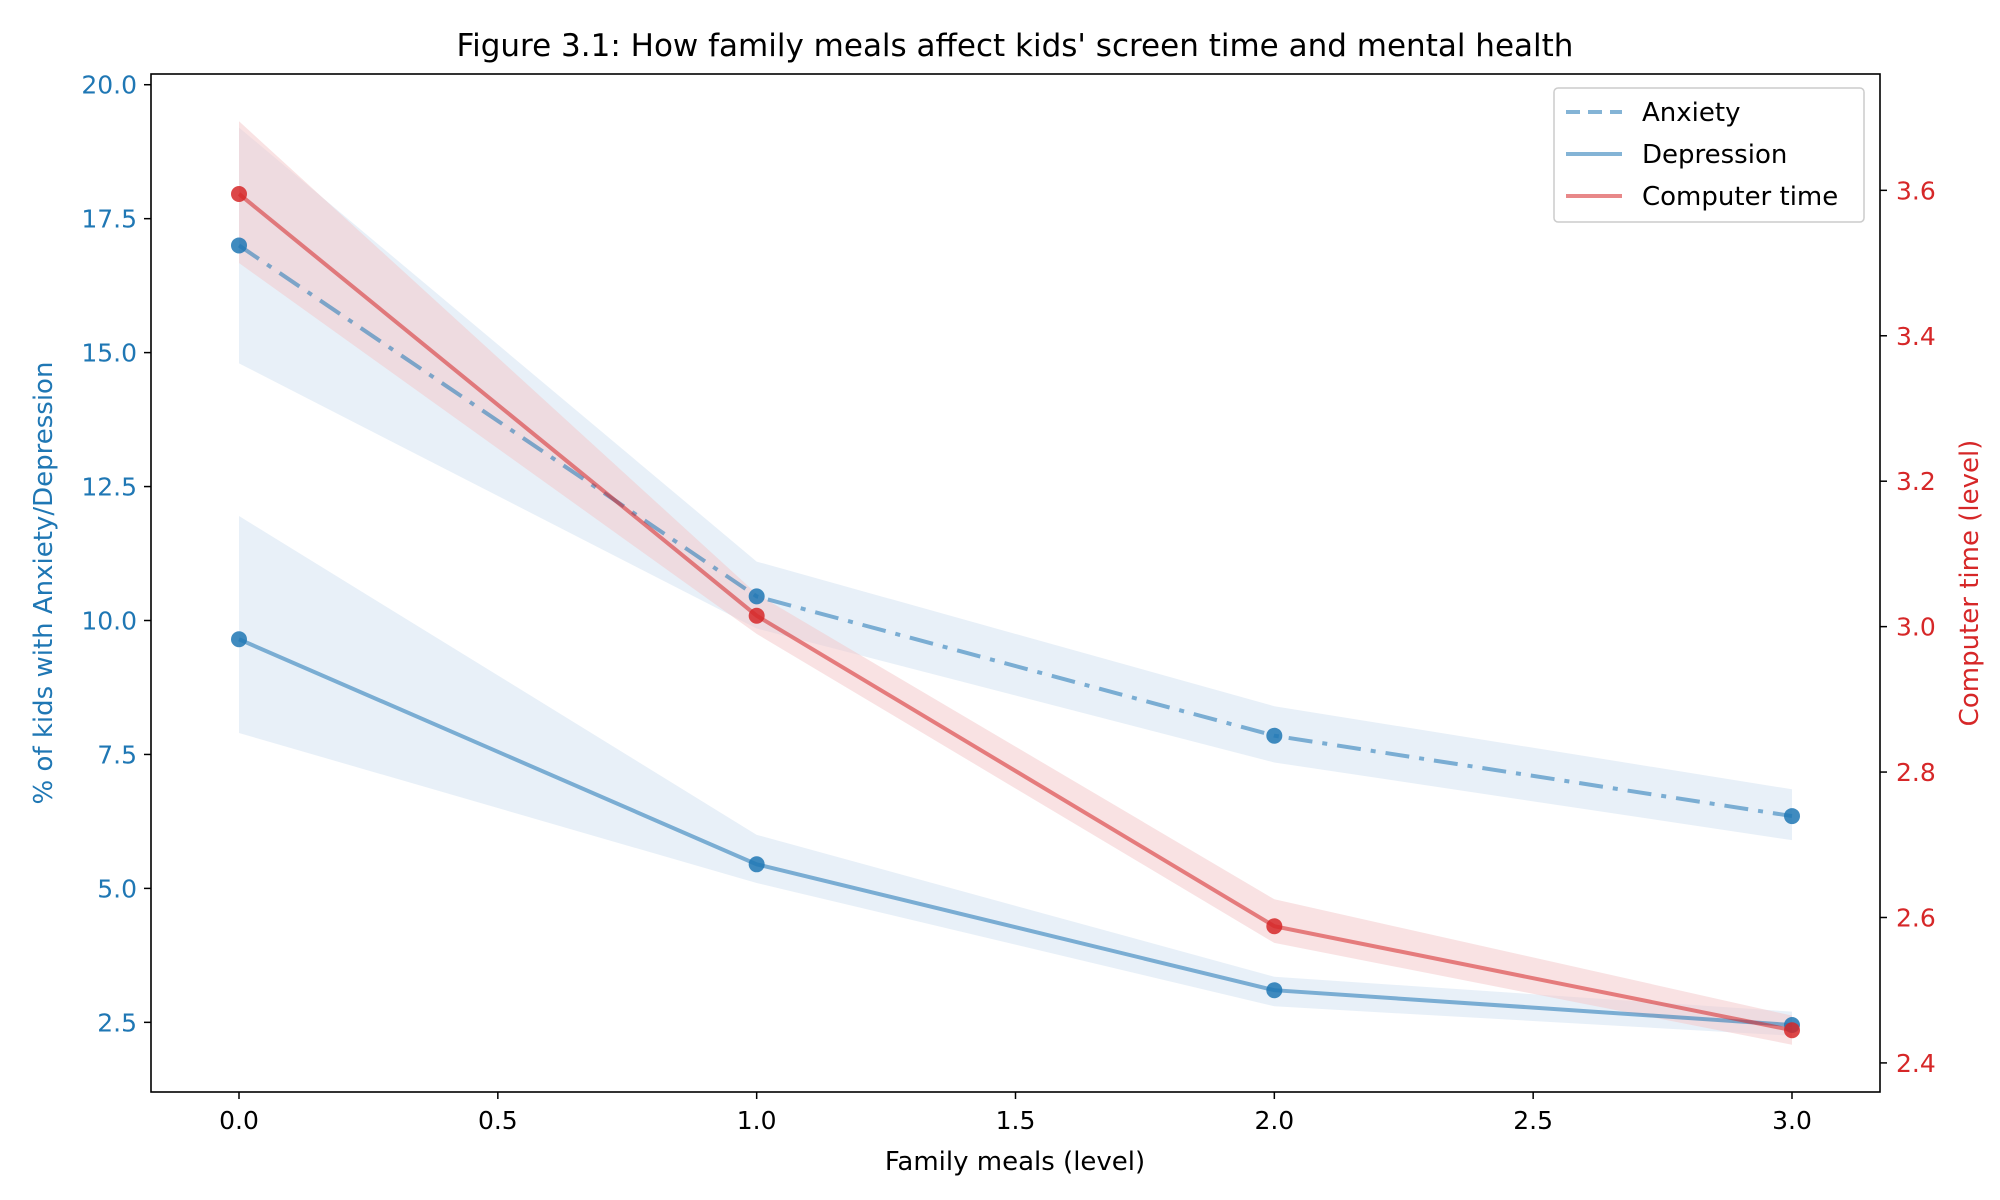  What do you see at coordinates (1916, 1063) in the screenshot?
I see `y-right-tick-label-0: 2.4` at bounding box center [1916, 1063].